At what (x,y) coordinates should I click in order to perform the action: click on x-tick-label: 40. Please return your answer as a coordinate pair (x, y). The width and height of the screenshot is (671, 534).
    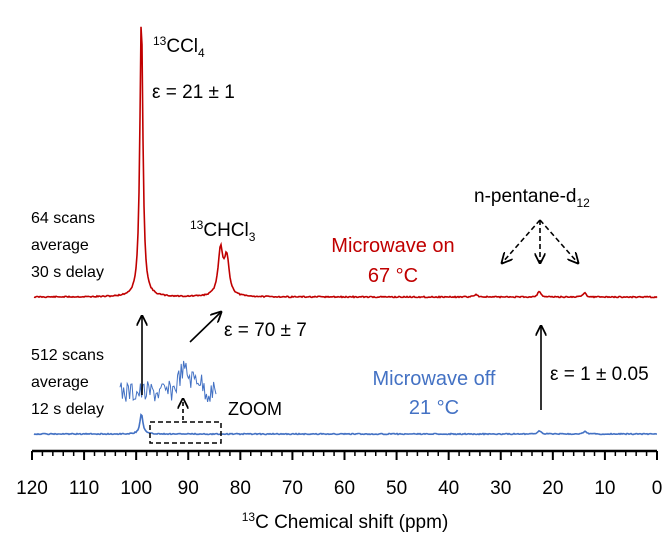
    Looking at the image, I should click on (448, 488).